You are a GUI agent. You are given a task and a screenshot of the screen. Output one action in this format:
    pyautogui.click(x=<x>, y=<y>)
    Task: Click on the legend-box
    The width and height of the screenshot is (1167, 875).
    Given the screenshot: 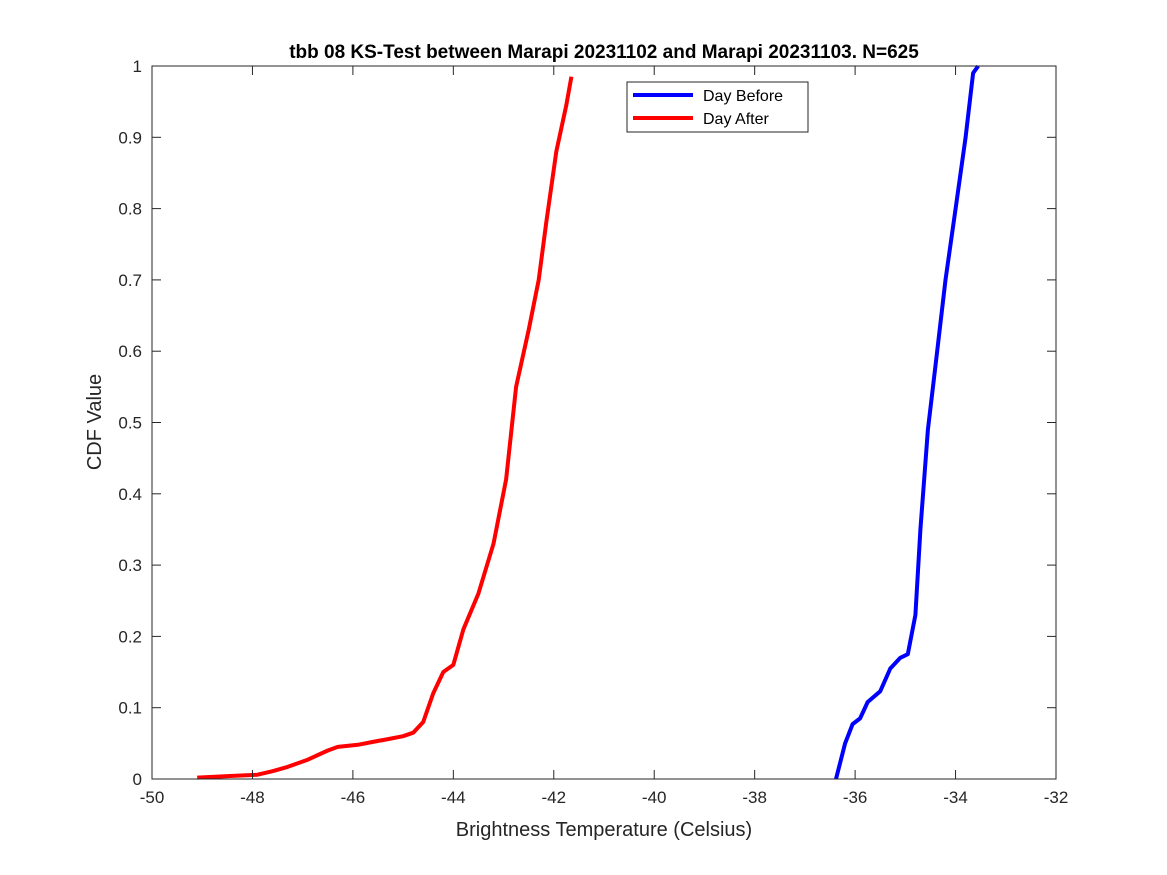 What is the action you would take?
    pyautogui.click(x=717, y=107)
    